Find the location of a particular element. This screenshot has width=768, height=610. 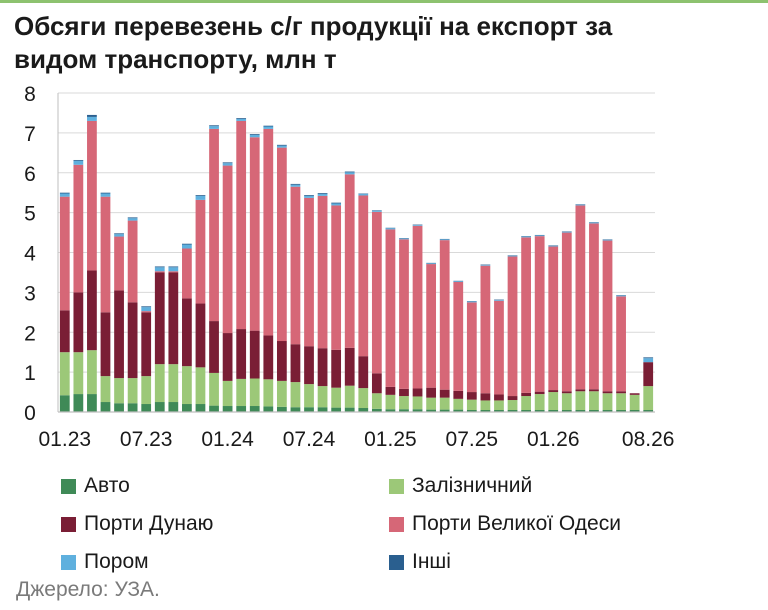

bar-segment-auto-08.23 is located at coordinates (159, 407).